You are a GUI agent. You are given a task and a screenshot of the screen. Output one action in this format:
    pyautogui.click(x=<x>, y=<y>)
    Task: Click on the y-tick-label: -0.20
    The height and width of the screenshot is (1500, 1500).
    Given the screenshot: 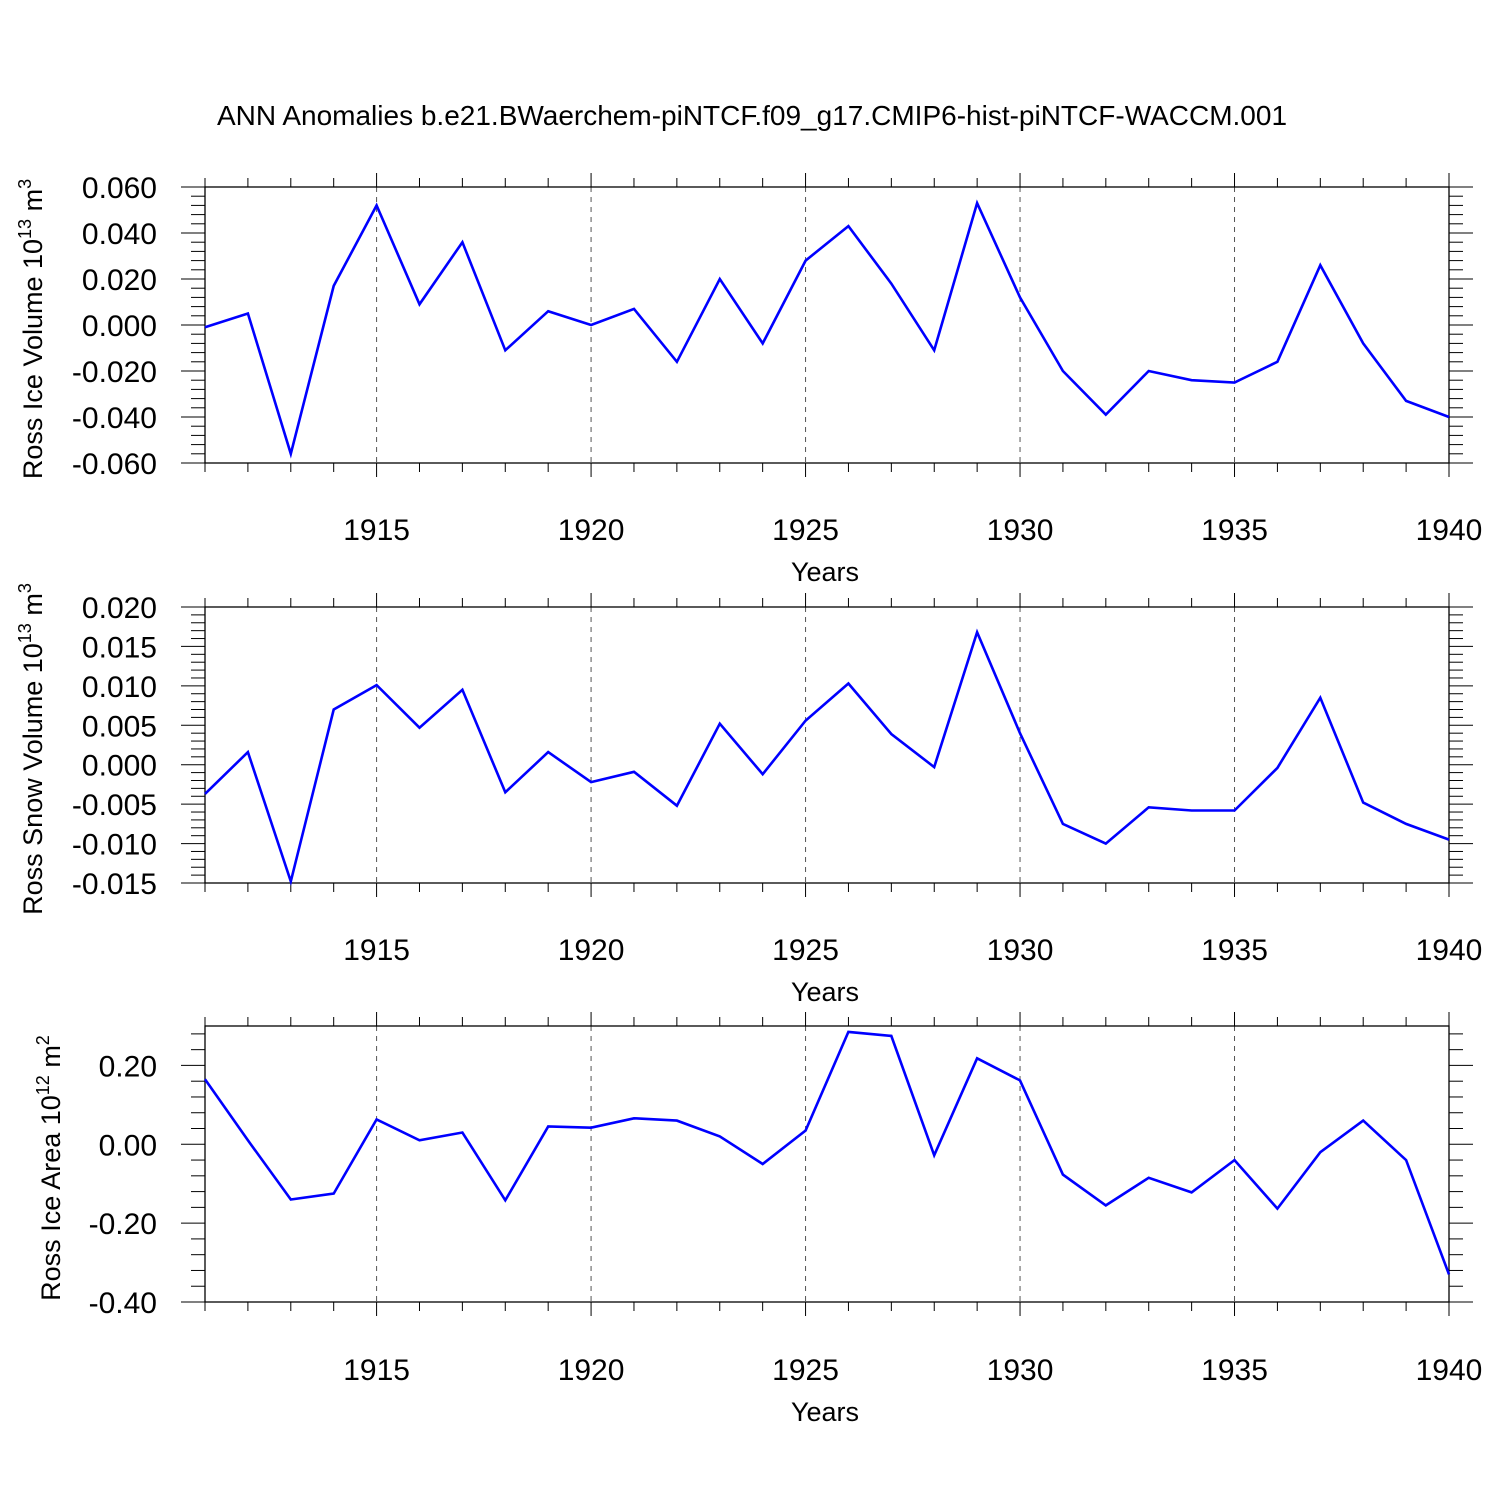 What is the action you would take?
    pyautogui.click(x=123, y=1224)
    